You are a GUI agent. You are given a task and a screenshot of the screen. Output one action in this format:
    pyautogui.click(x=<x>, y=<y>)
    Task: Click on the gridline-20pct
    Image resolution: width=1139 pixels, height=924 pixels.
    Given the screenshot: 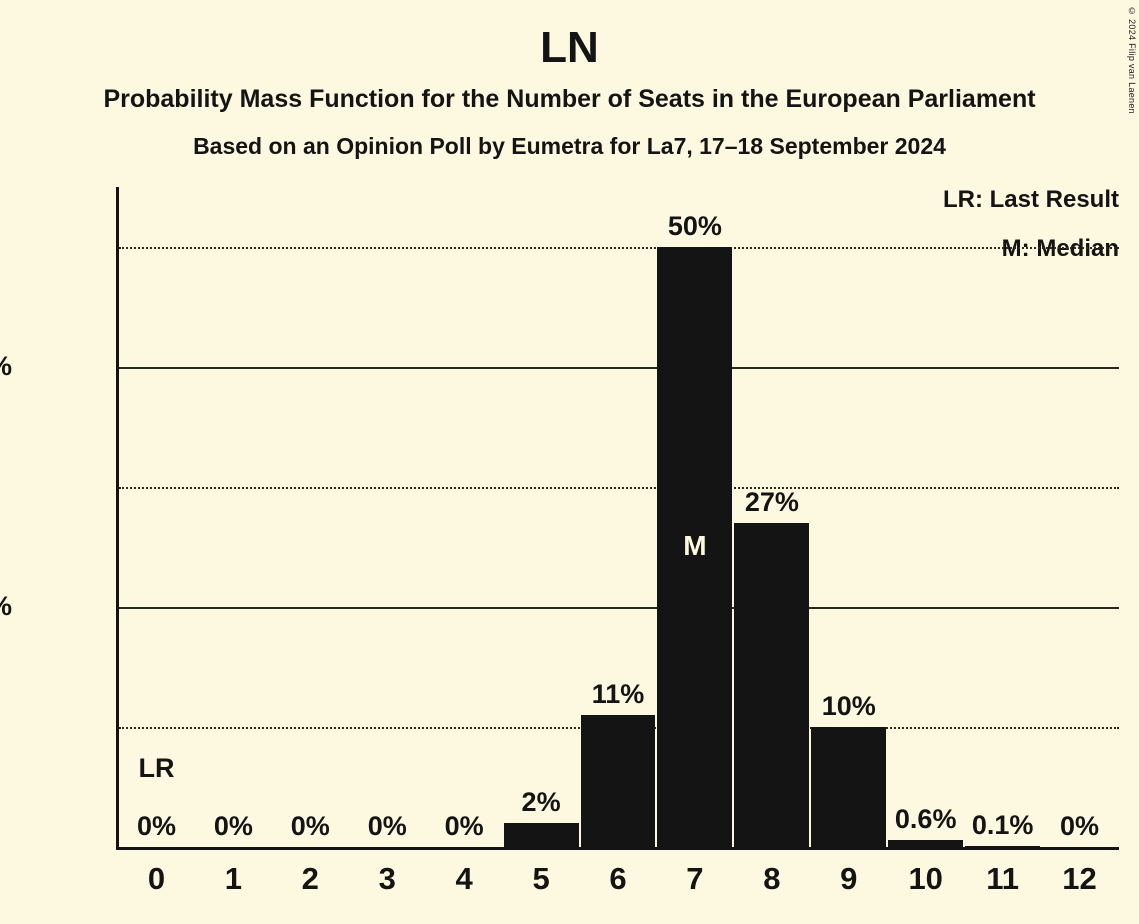 What is the action you would take?
    pyautogui.click(x=619, y=608)
    